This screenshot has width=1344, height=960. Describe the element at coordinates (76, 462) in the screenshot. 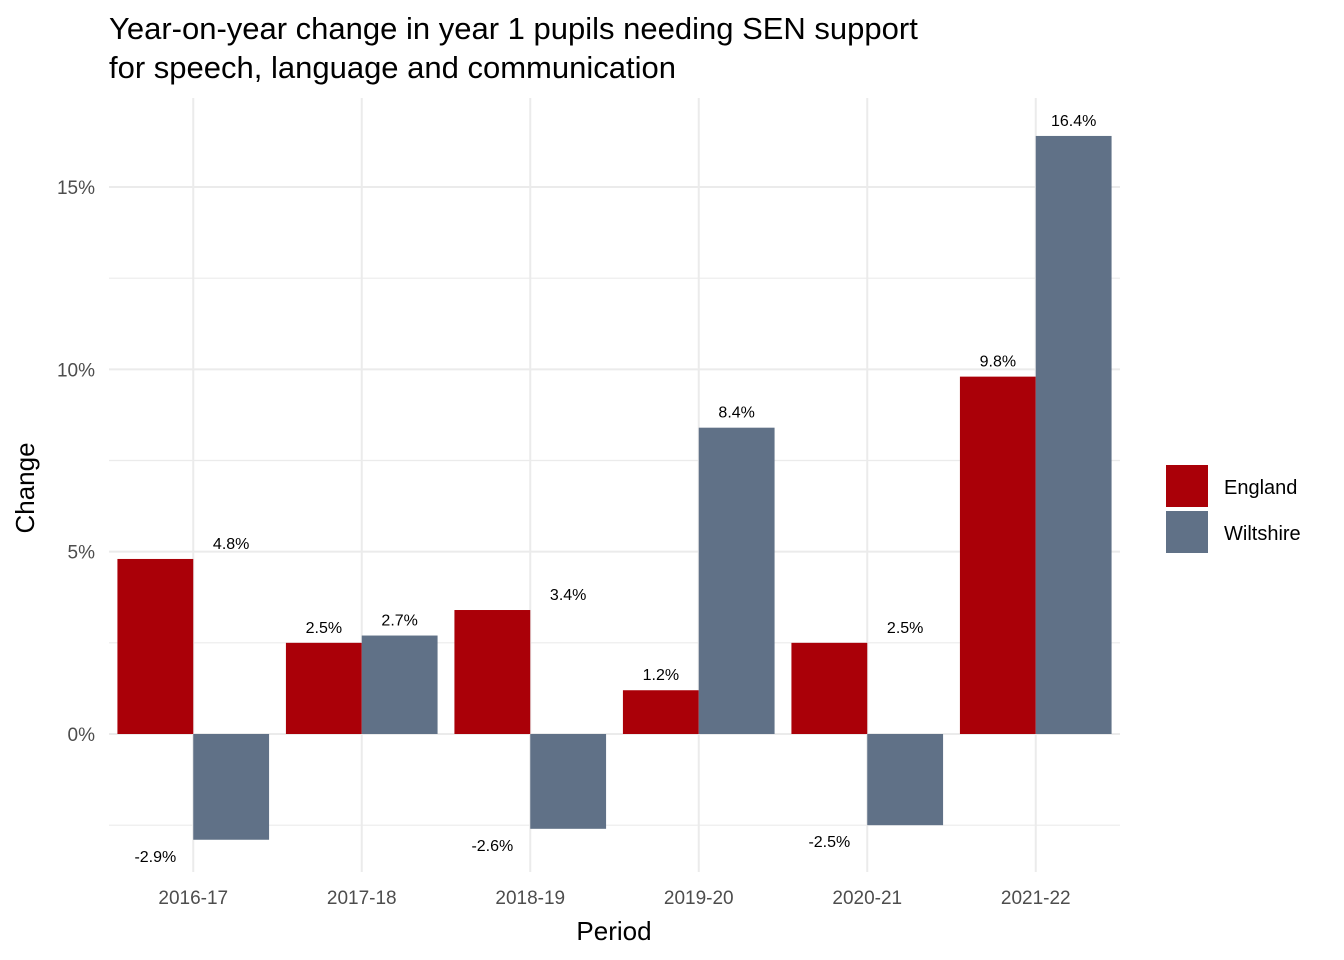

I see `y-axis-ticks: 0% 5% 10% 15%` at that location.